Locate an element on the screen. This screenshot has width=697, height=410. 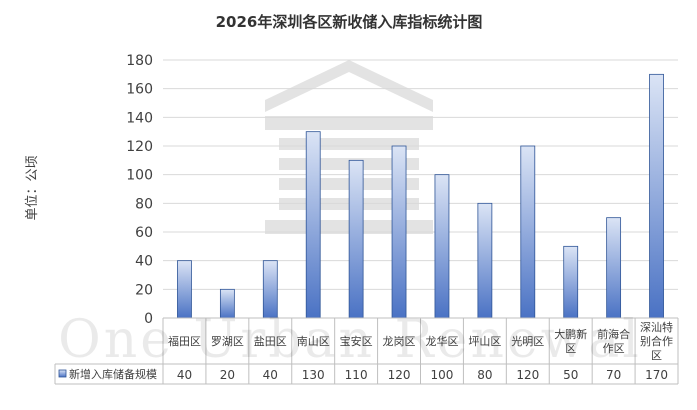
x-category-label: 宝安区 is located at coordinates (356, 341).